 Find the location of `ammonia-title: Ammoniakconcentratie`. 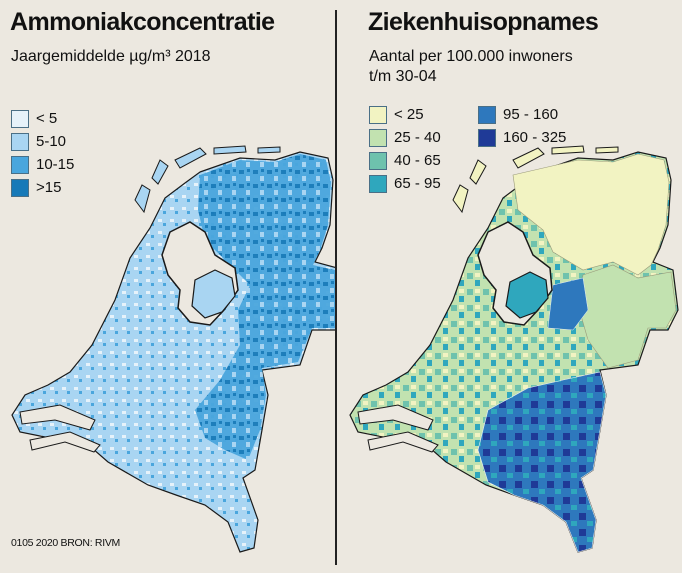

ammonia-title: Ammoniakconcentratie is located at coordinates (142, 22).